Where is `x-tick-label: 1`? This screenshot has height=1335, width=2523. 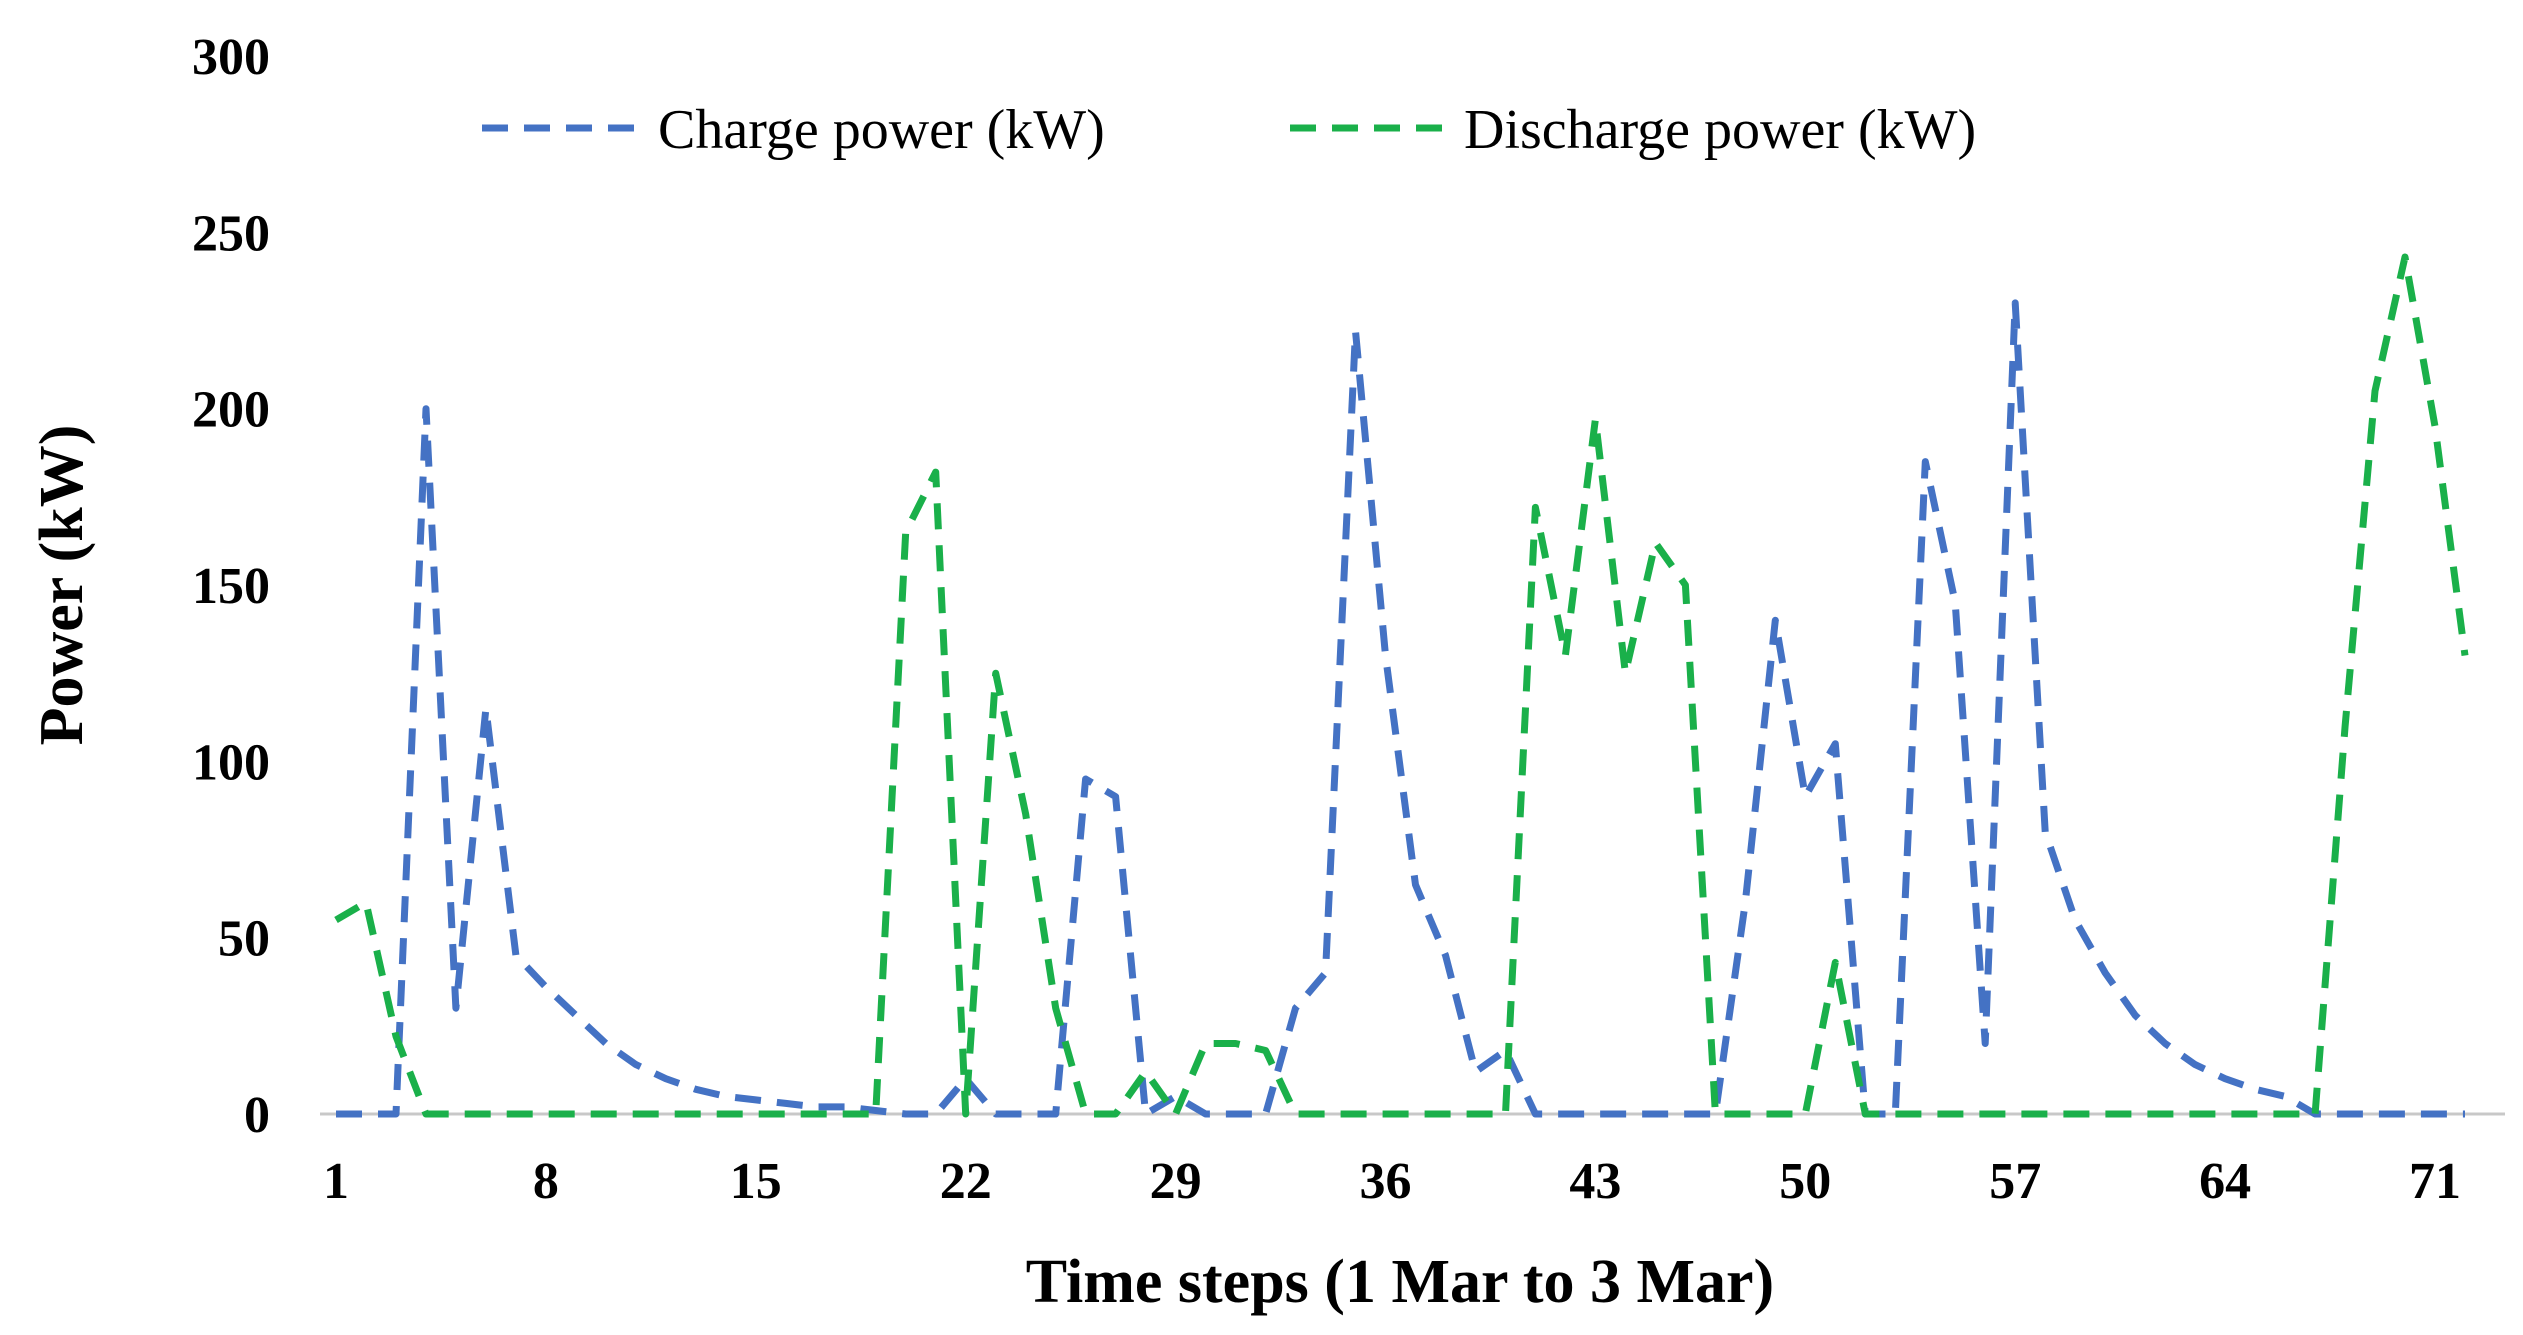 x-tick-label: 1 is located at coordinates (336, 1181).